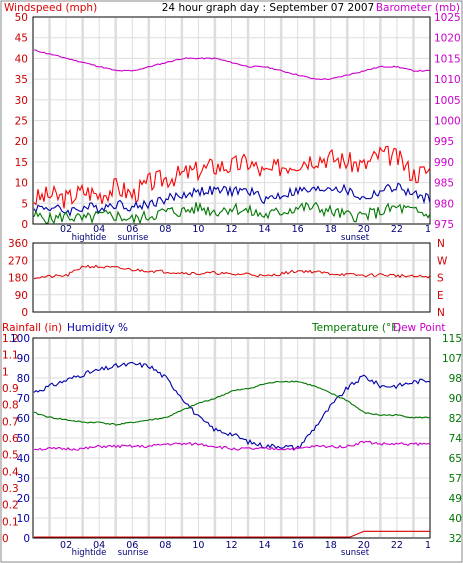  I want to click on sunset-label-bottom: sunset, so click(355, 553).